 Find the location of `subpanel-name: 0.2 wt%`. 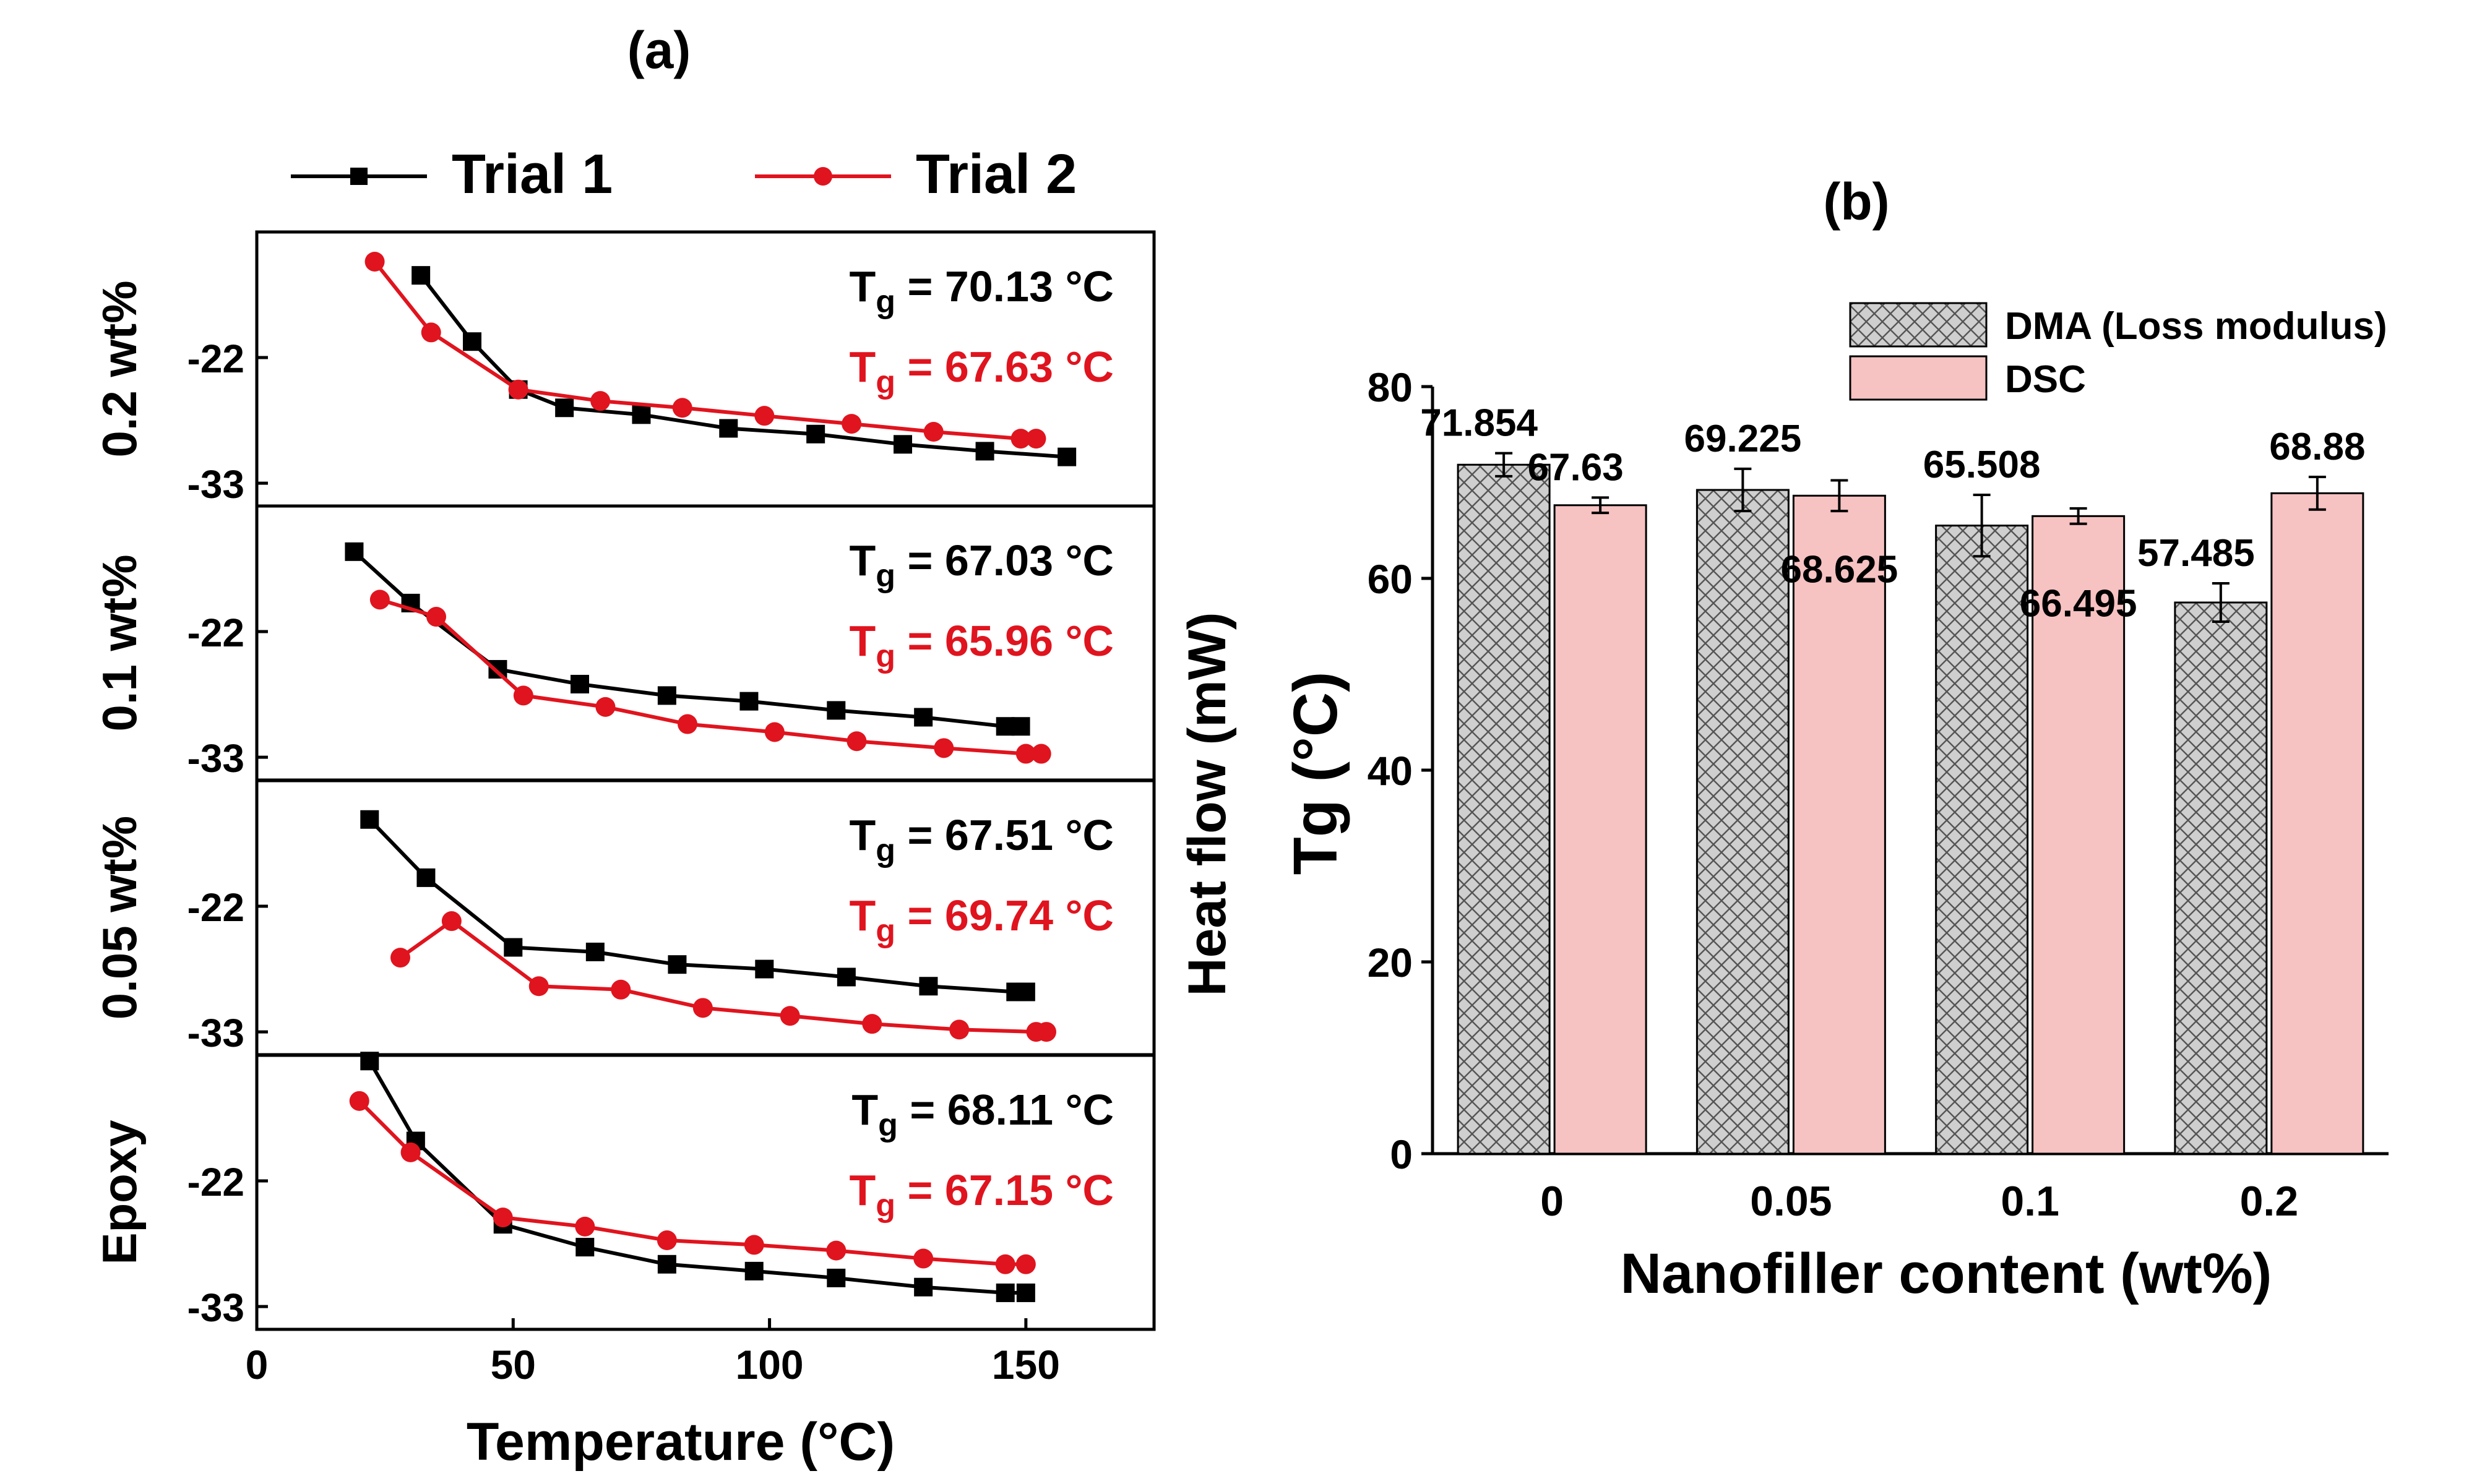

subpanel-name: 0.2 wt% is located at coordinates (119, 368).